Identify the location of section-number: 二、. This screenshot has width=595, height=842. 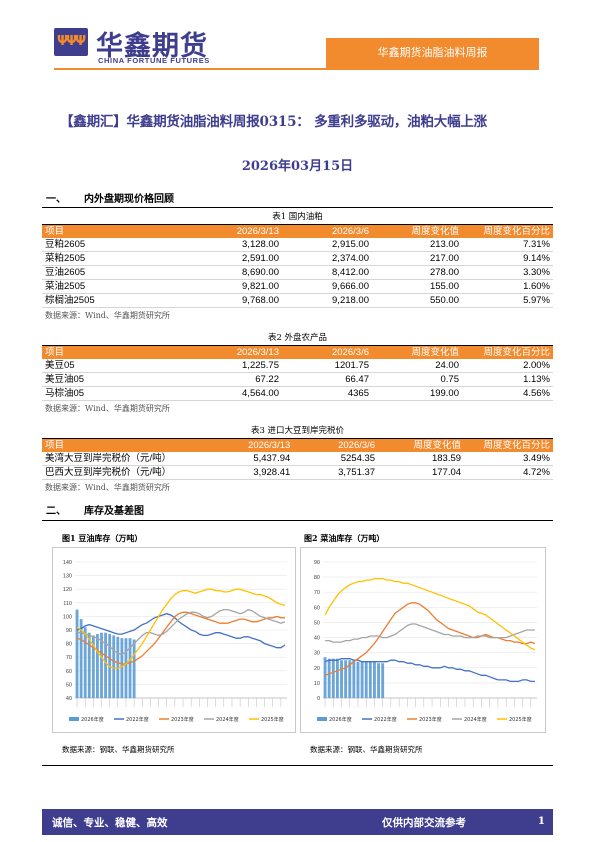
(56, 511).